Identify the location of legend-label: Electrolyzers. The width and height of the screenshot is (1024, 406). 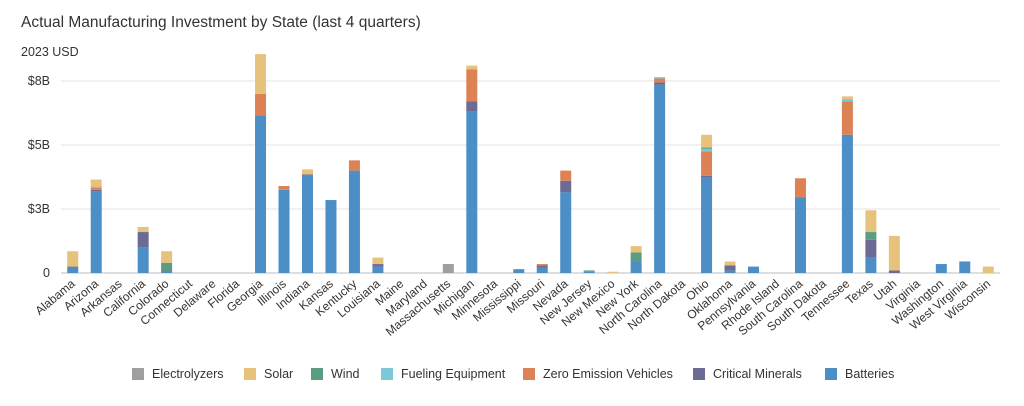
(188, 374).